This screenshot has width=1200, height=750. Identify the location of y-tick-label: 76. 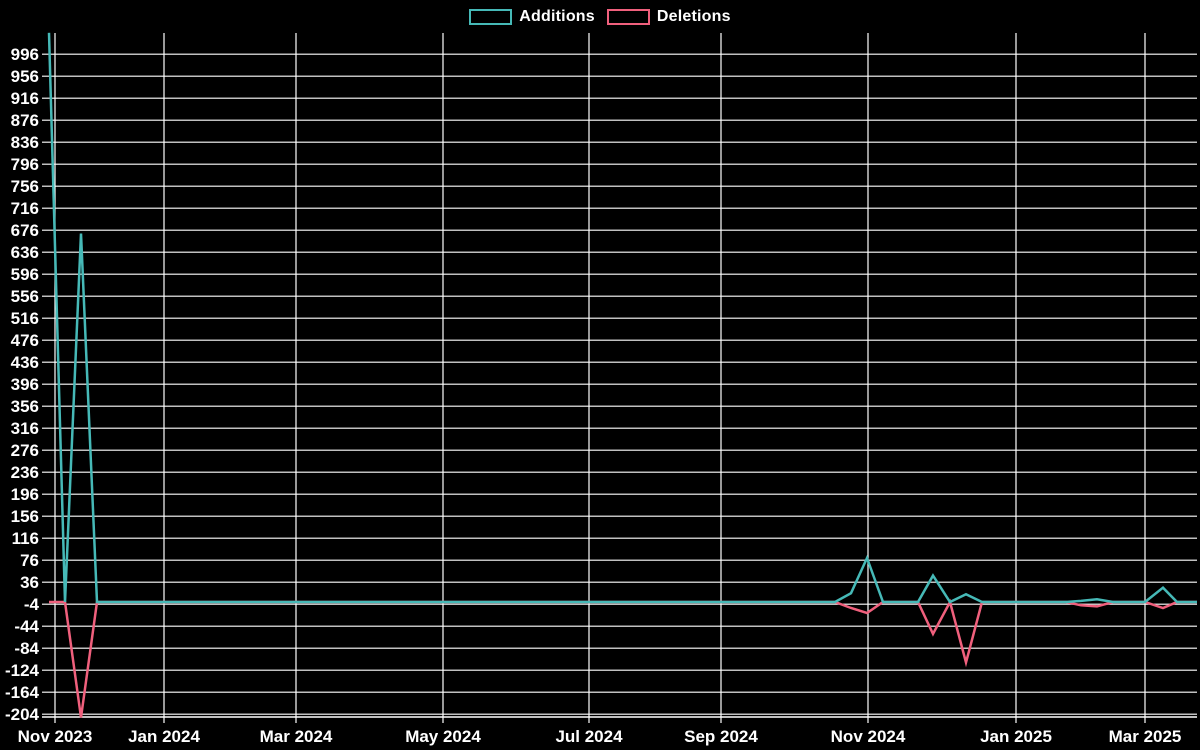
(29, 560).